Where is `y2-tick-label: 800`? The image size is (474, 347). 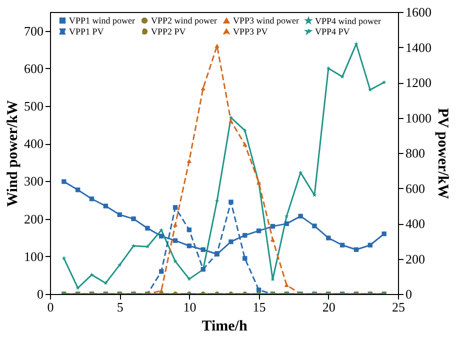
y2-tick-label: 800 is located at coordinates (415, 153).